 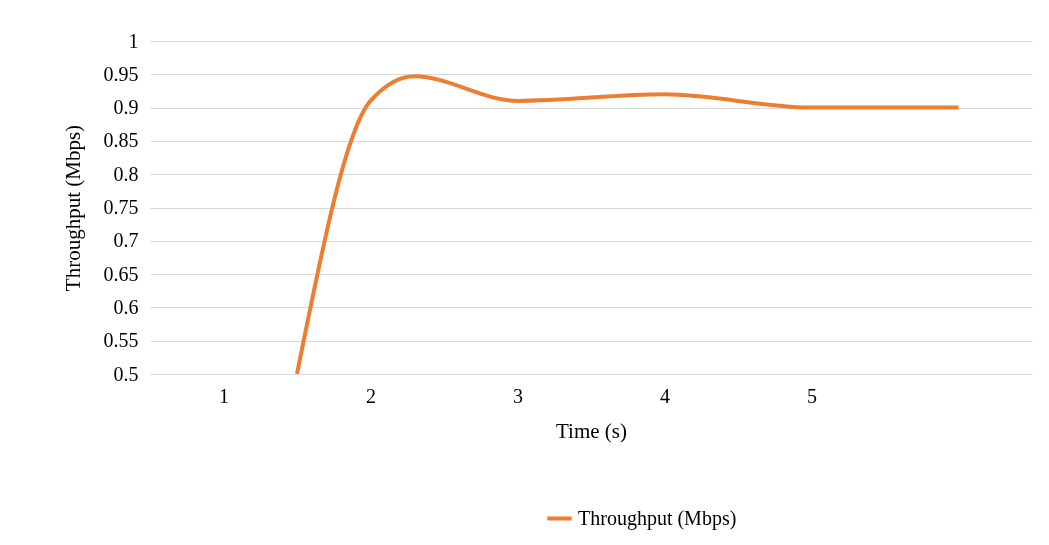 What do you see at coordinates (126, 373) in the screenshot?
I see `y-tick-label: 0.5` at bounding box center [126, 373].